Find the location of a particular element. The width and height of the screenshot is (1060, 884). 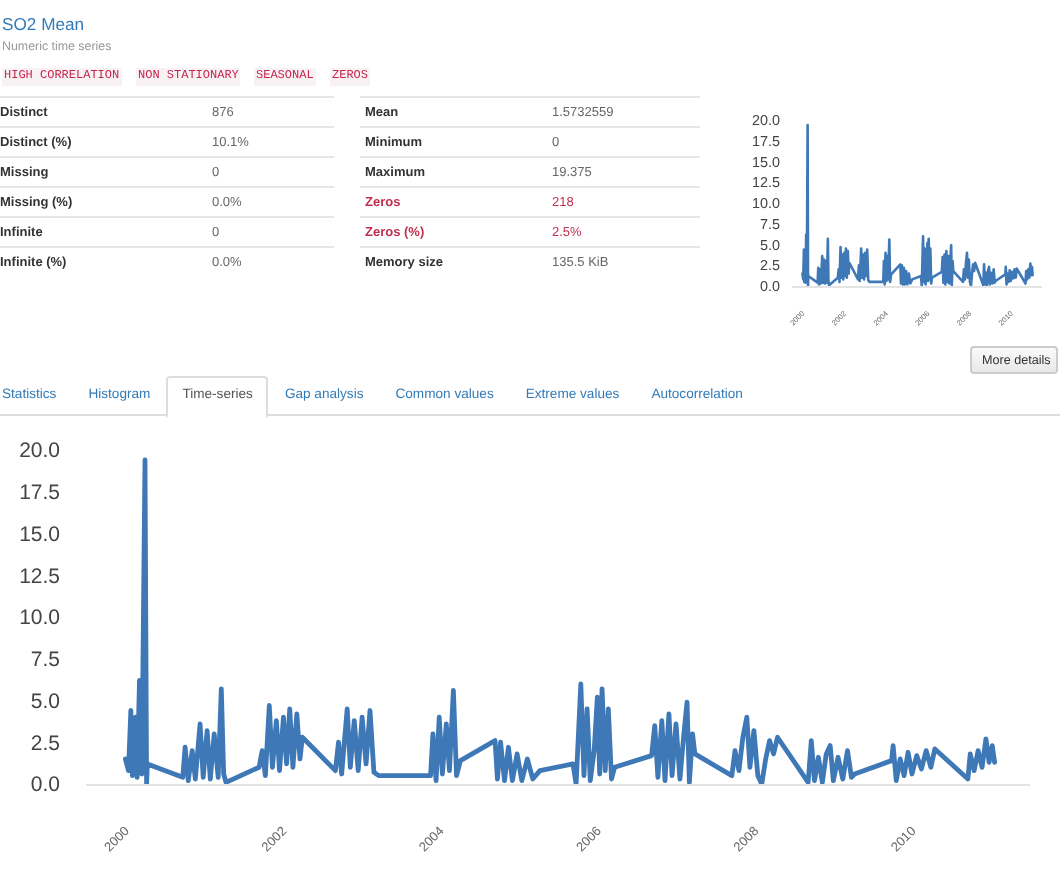

y-tick-label: 15.0 is located at coordinates (40, 534).